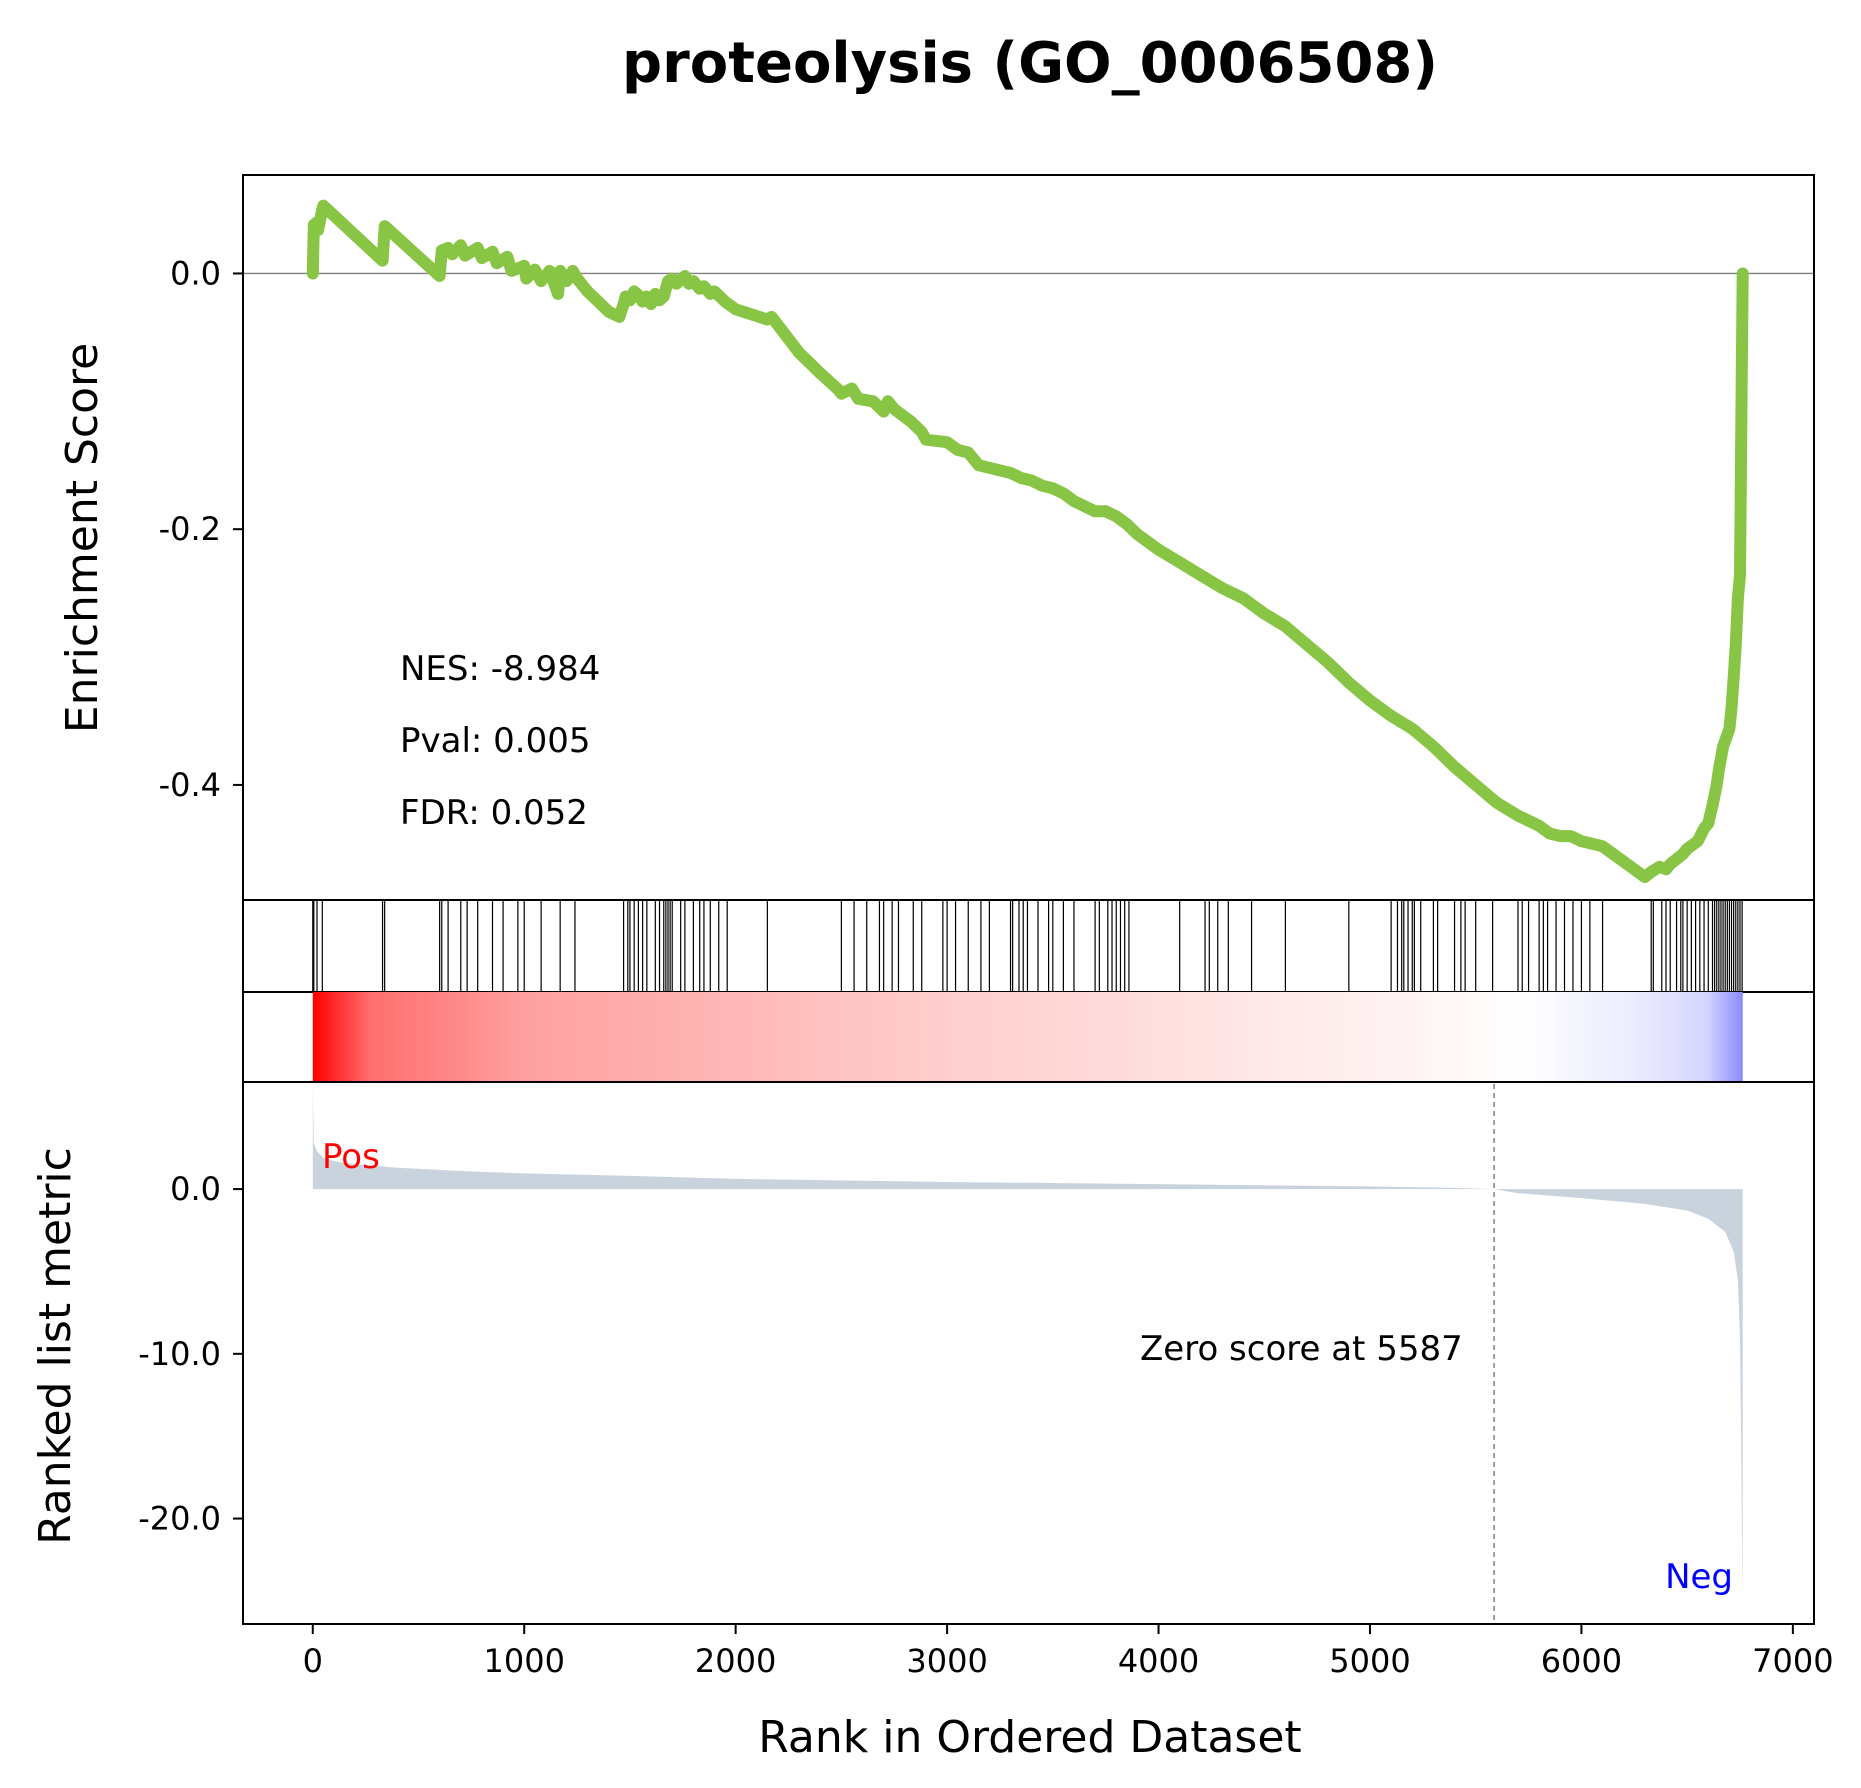 This screenshot has height=1788, width=1861. Describe the element at coordinates (735, 1661) in the screenshot. I see `x-tick-label: 2000` at that location.